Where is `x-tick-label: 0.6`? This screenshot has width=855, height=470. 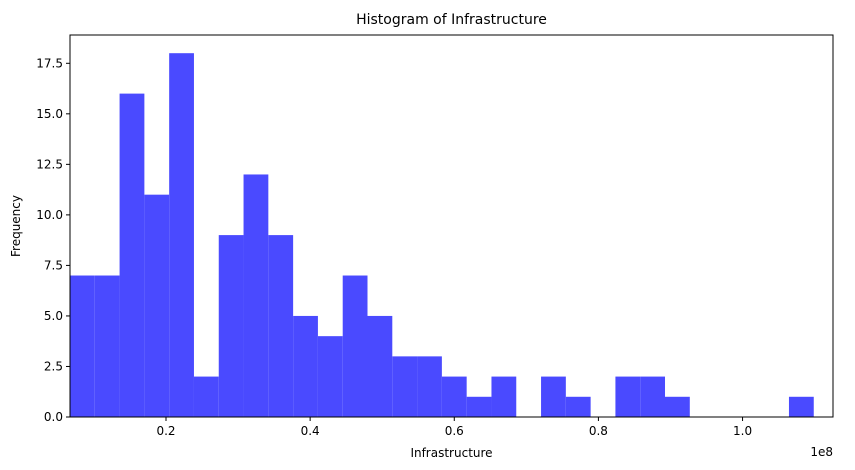
x-tick-label: 0.6 is located at coordinates (454, 431).